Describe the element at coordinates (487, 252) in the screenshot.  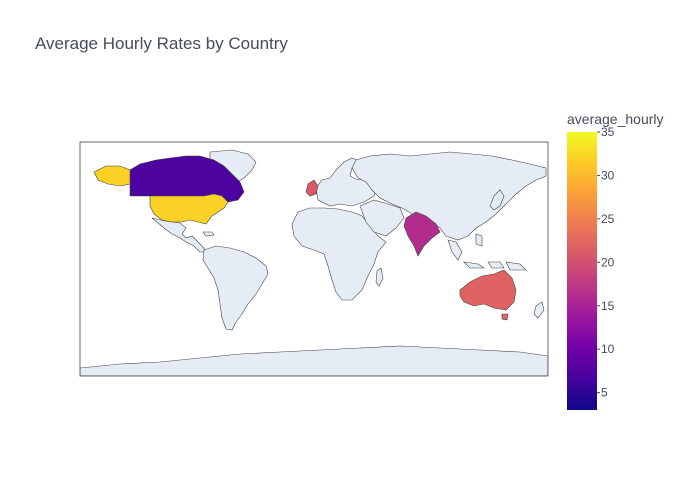
I see `land-southeast-asia` at that location.